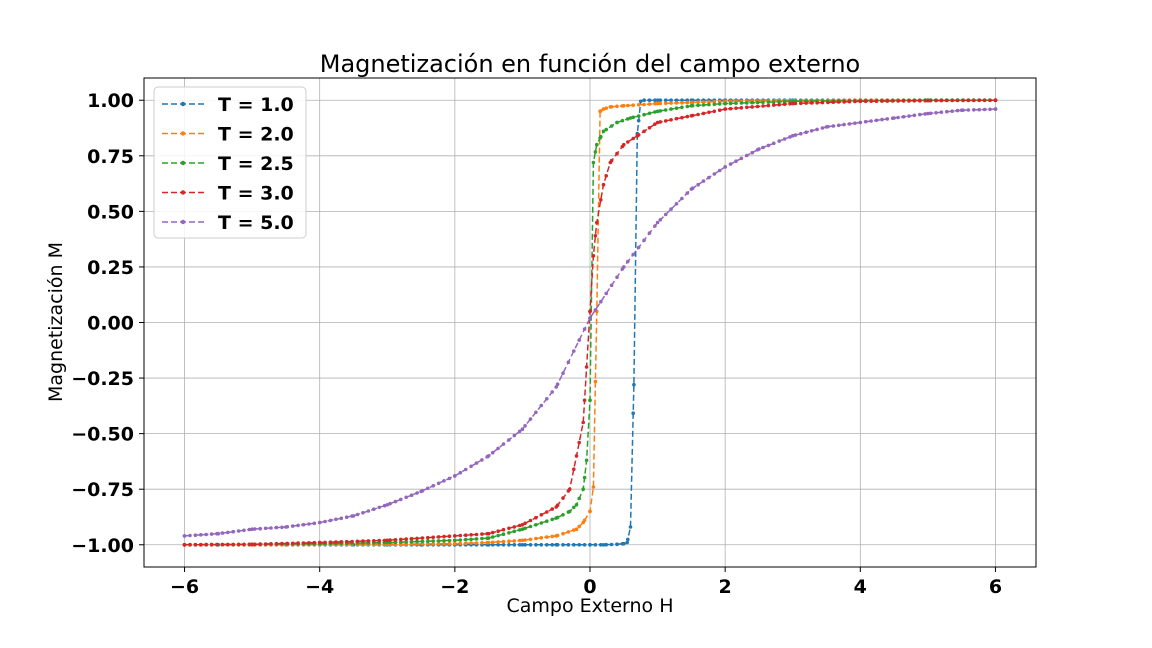 The height and width of the screenshot is (648, 1152). Describe the element at coordinates (107, 323) in the screenshot. I see `y-axis: −1.00 −0.75 −0.50 −0.25 0.00 0.25 0.50 0.75 1.00` at that location.